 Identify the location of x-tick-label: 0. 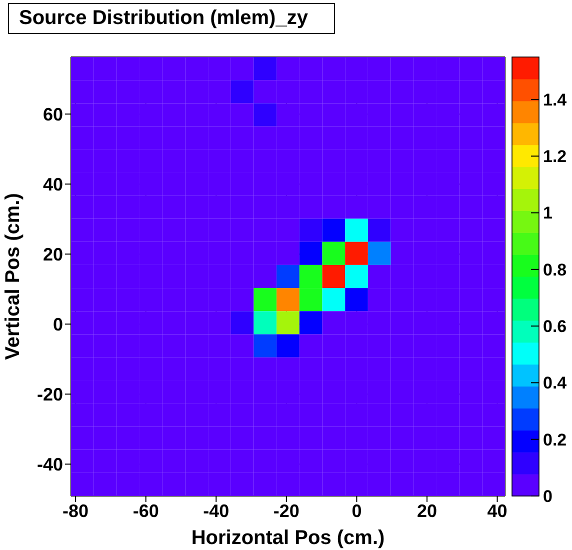
(357, 510).